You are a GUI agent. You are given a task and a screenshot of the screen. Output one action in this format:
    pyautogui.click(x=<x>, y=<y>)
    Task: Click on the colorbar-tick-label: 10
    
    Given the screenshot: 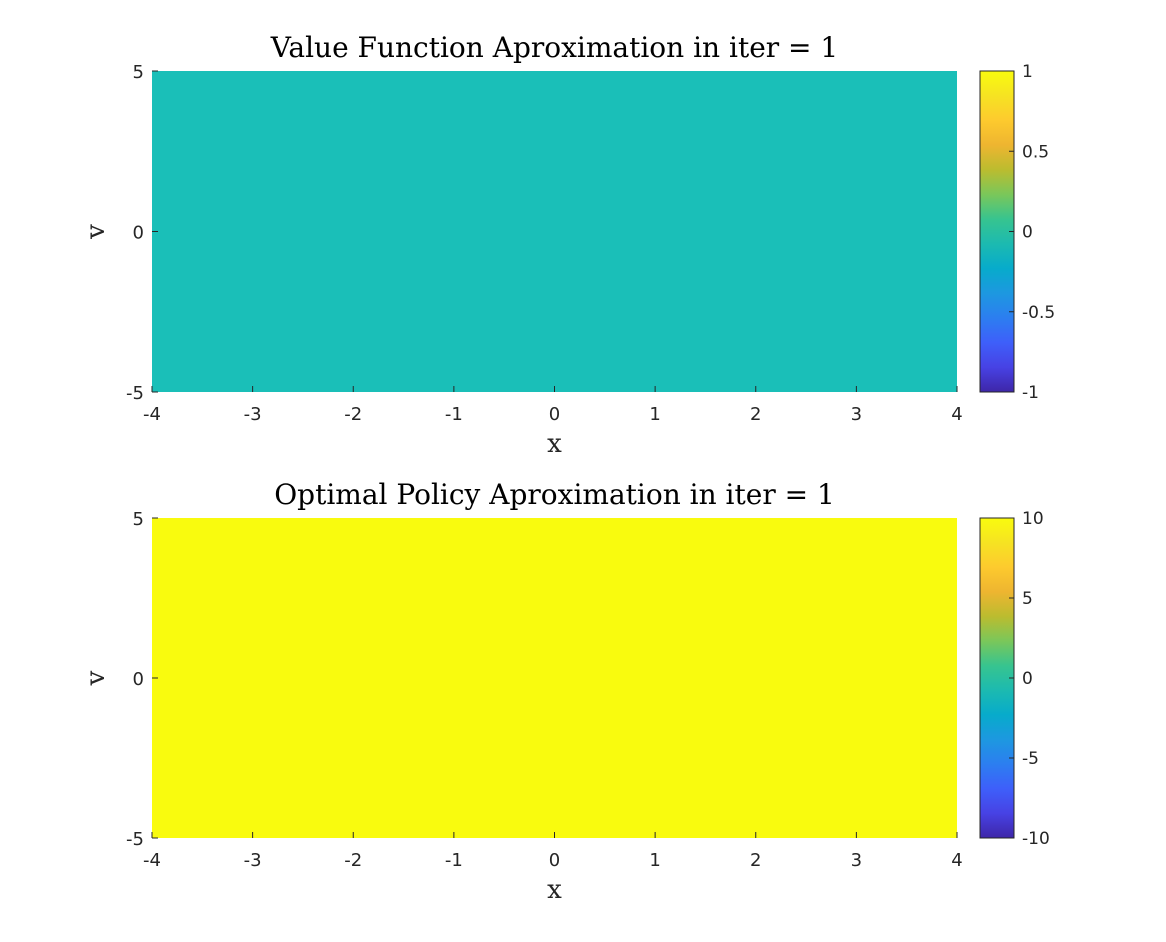 What is the action you would take?
    pyautogui.click(x=1033, y=519)
    